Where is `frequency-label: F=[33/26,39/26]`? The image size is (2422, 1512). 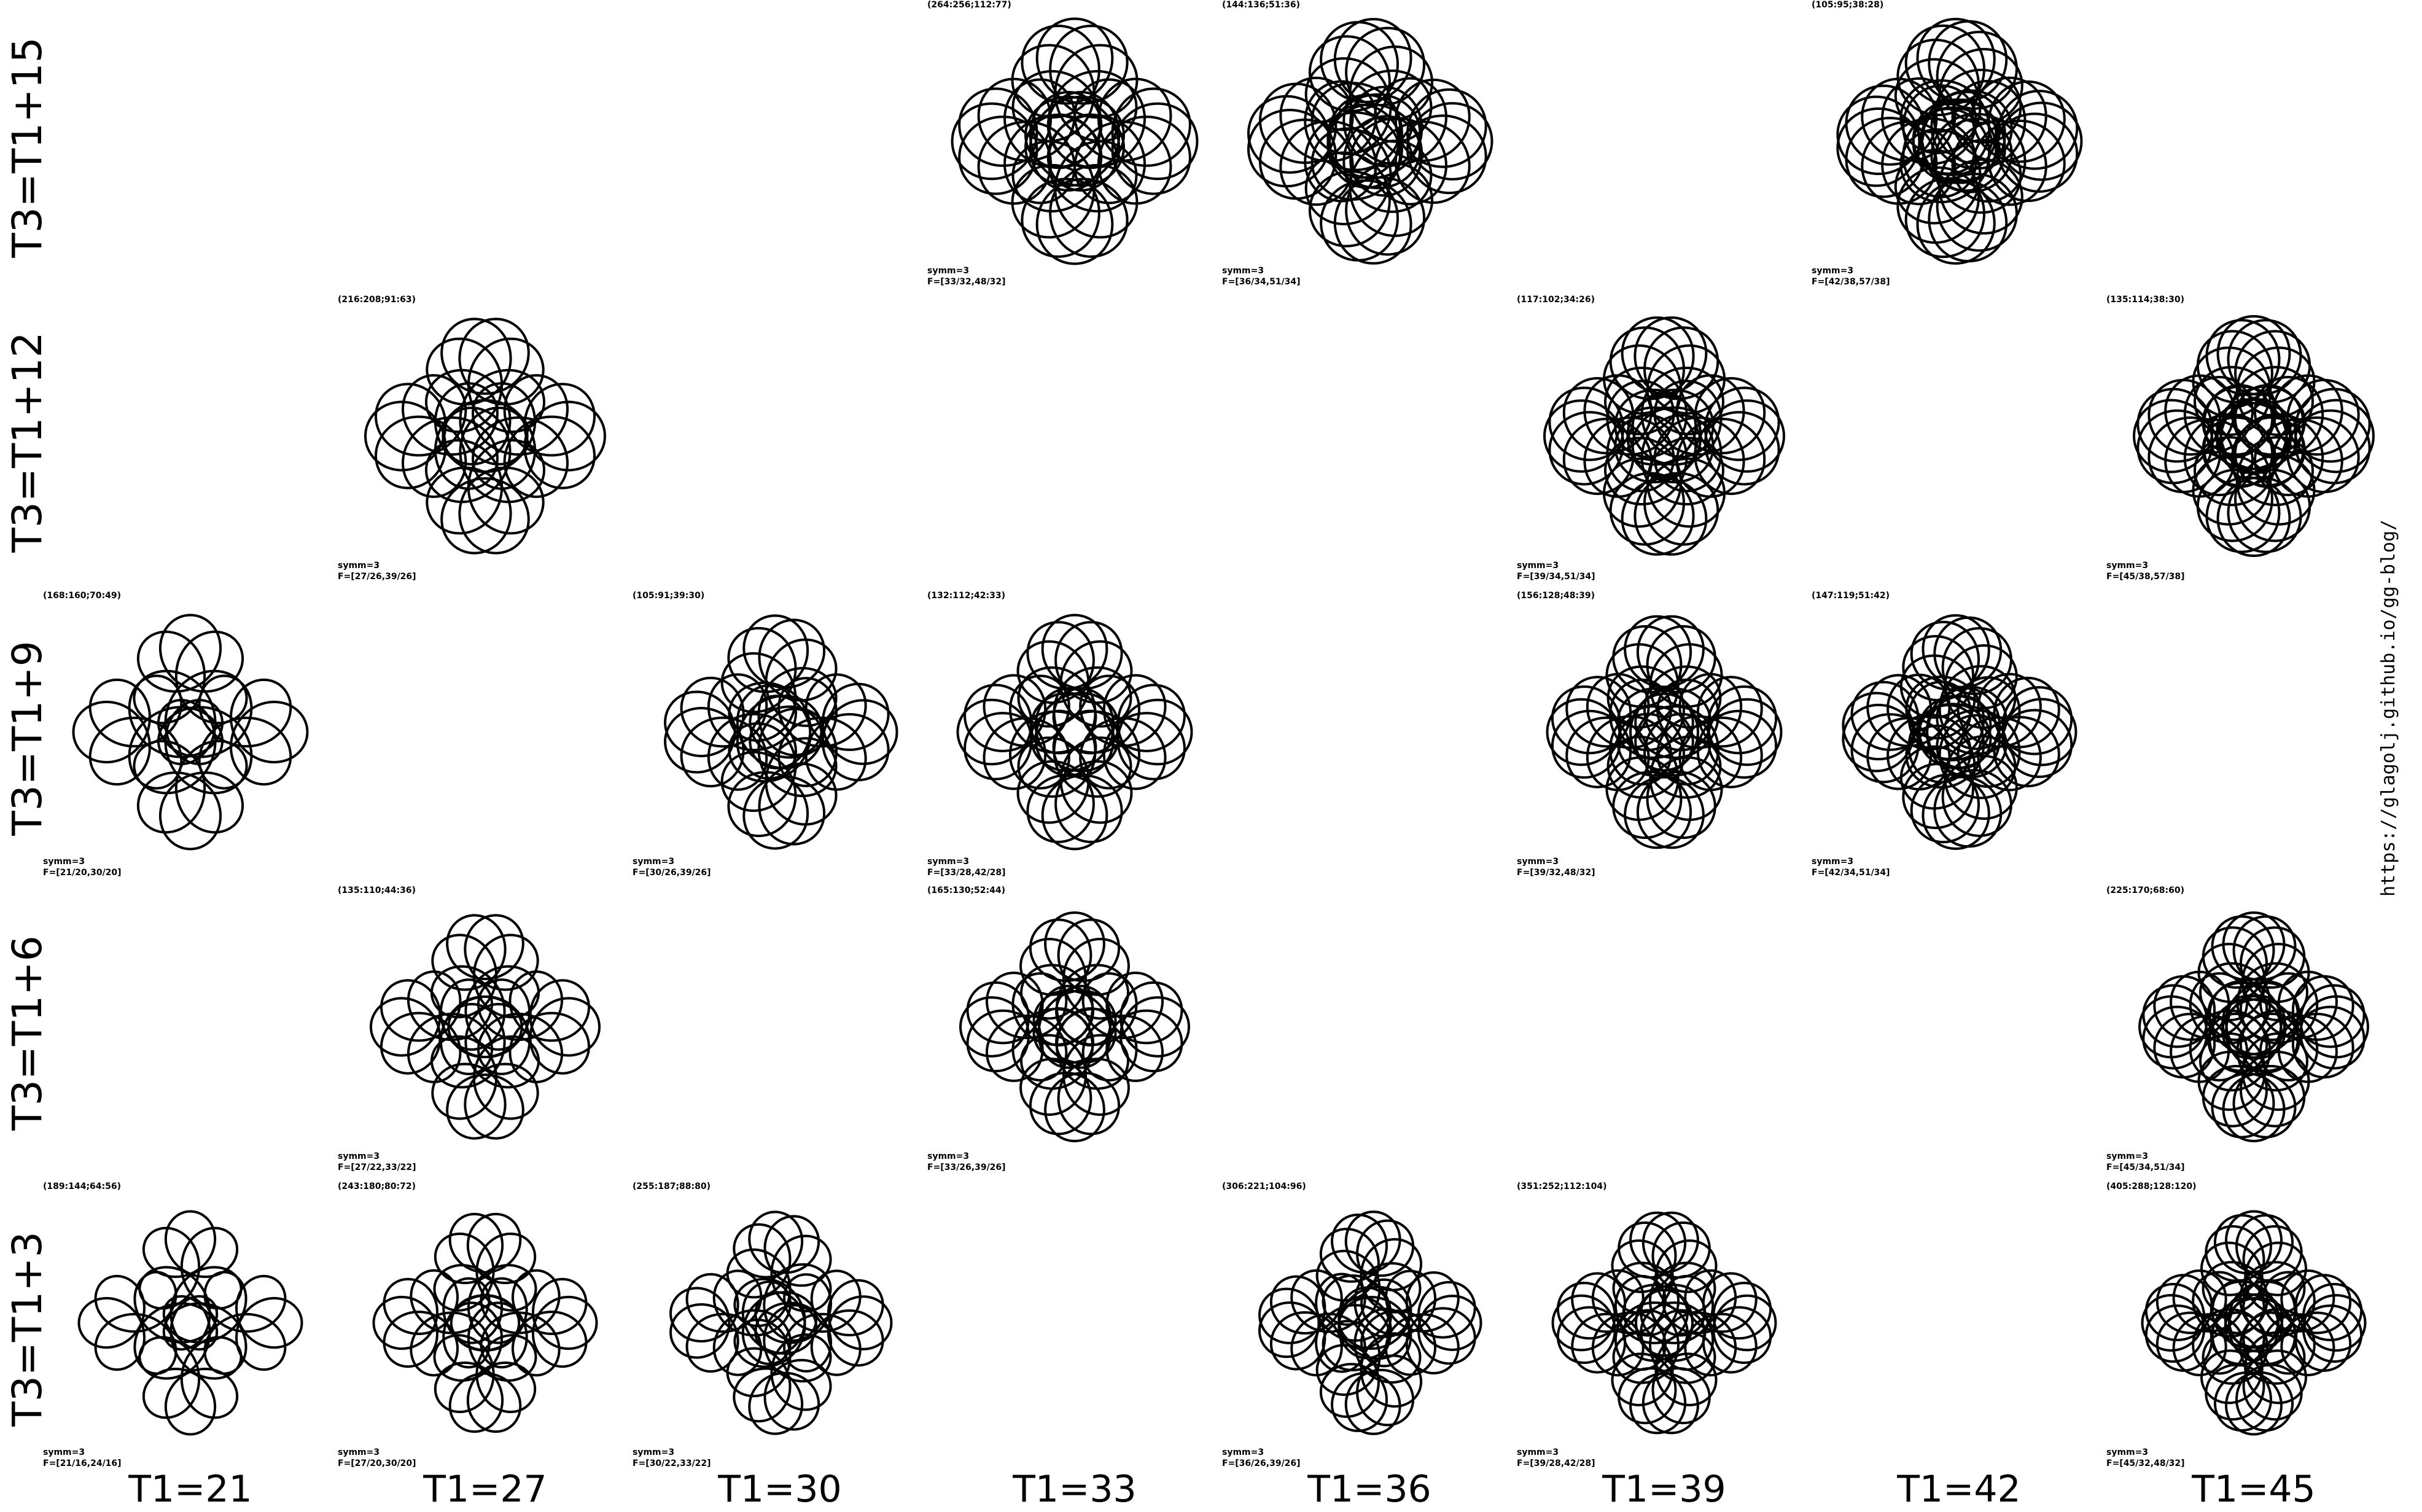 frequency-label: F=[33/26,39/26] is located at coordinates (966, 1167).